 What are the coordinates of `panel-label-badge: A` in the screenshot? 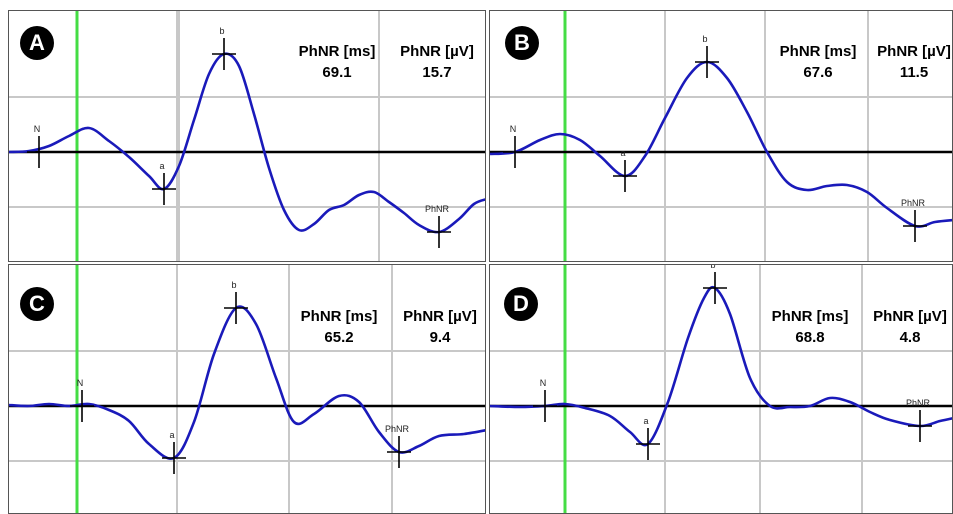 It's located at (37, 43).